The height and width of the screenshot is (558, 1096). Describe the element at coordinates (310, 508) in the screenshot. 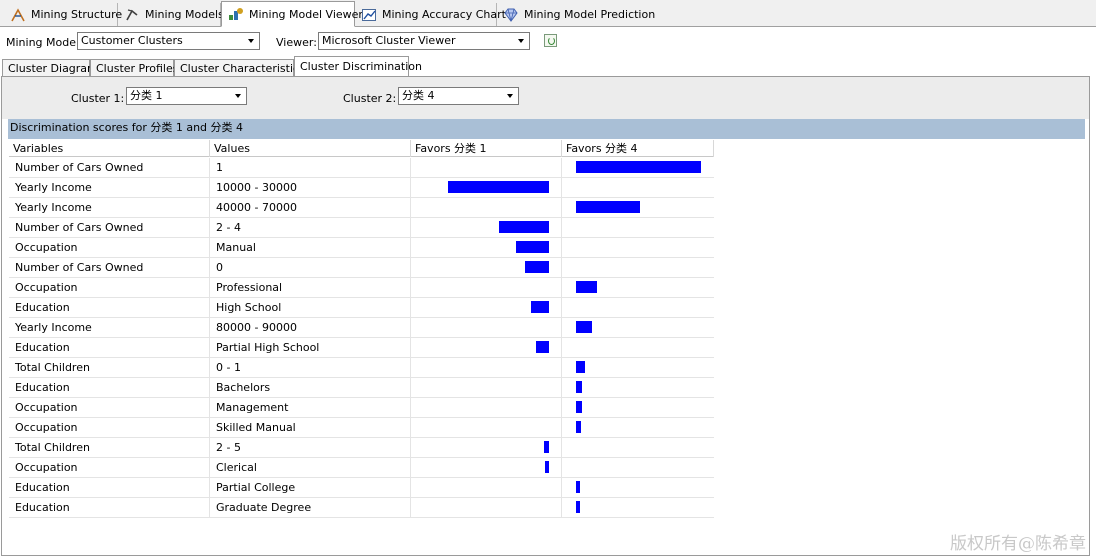

I see `value-cell: Graduate Degree` at that location.